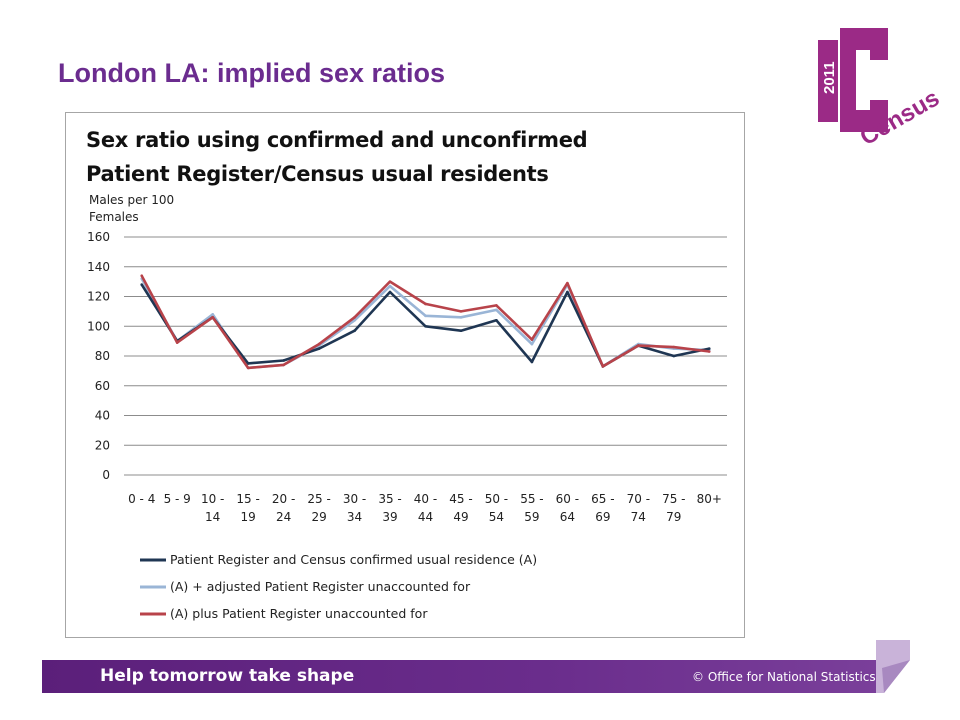 The height and width of the screenshot is (720, 960). I want to click on footer-copyright: © Office for National Statistics, so click(784, 677).